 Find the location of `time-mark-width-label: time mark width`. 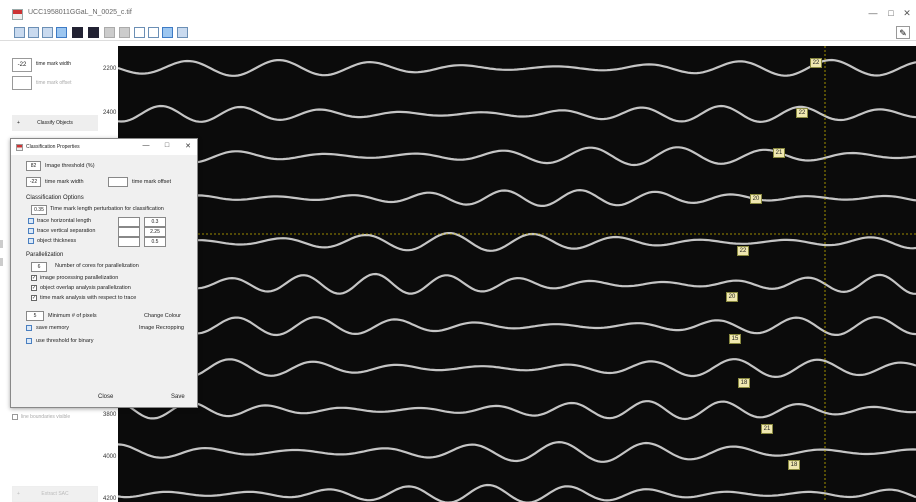

time-mark-width-label: time mark width is located at coordinates (54, 64).